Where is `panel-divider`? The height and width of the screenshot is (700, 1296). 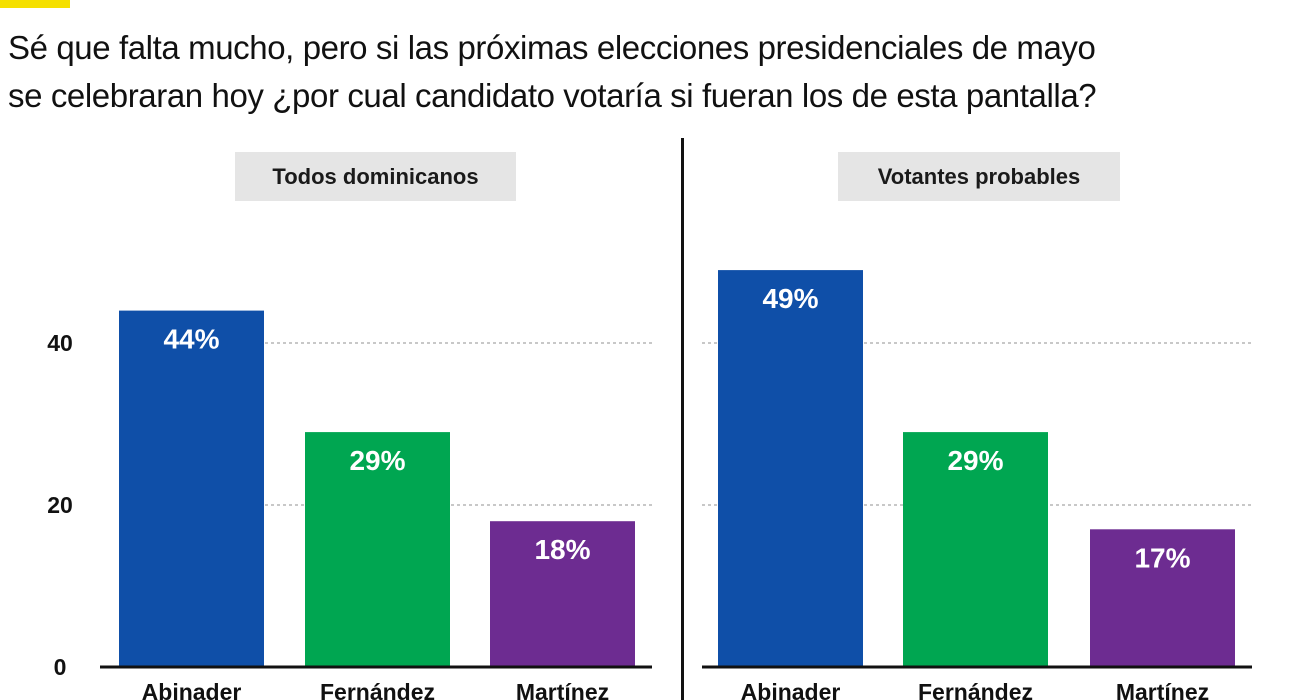
panel-divider is located at coordinates (682, 419).